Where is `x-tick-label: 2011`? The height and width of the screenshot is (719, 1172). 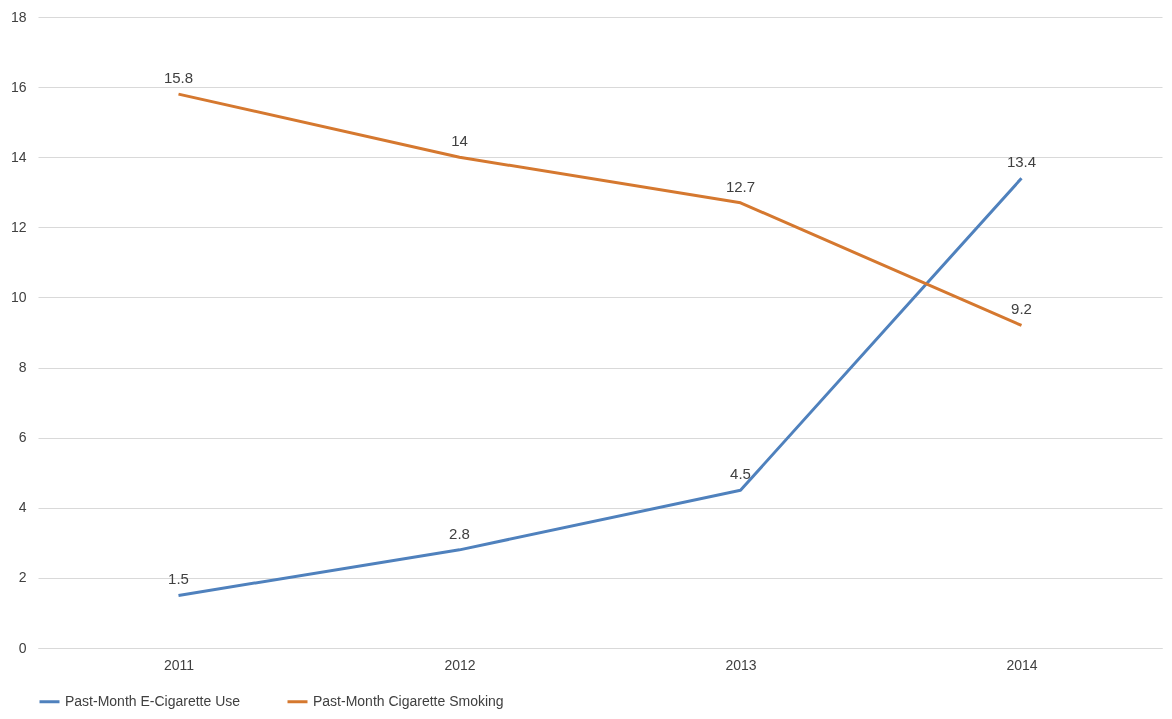 x-tick-label: 2011 is located at coordinates (179, 664).